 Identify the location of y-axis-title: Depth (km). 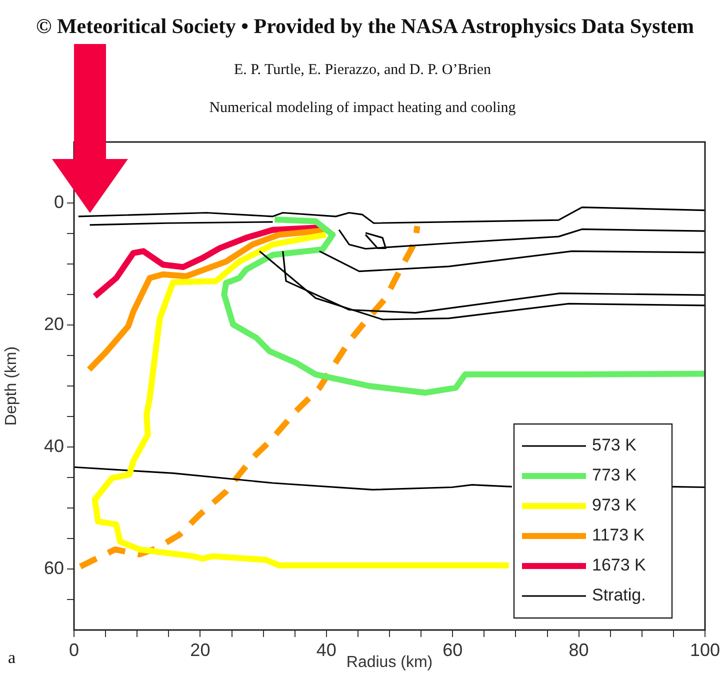
(11, 386).